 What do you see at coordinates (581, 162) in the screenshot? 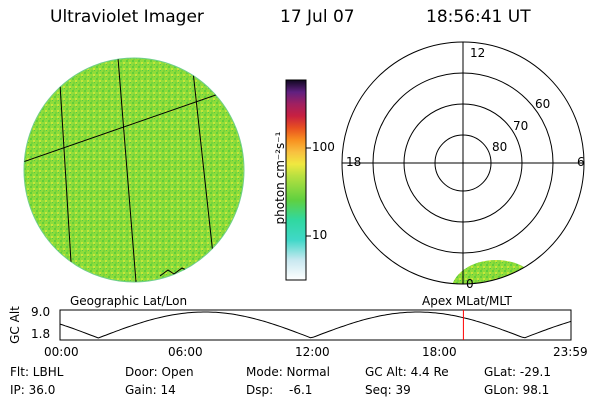
I see `mlt-label-6: 6` at bounding box center [581, 162].